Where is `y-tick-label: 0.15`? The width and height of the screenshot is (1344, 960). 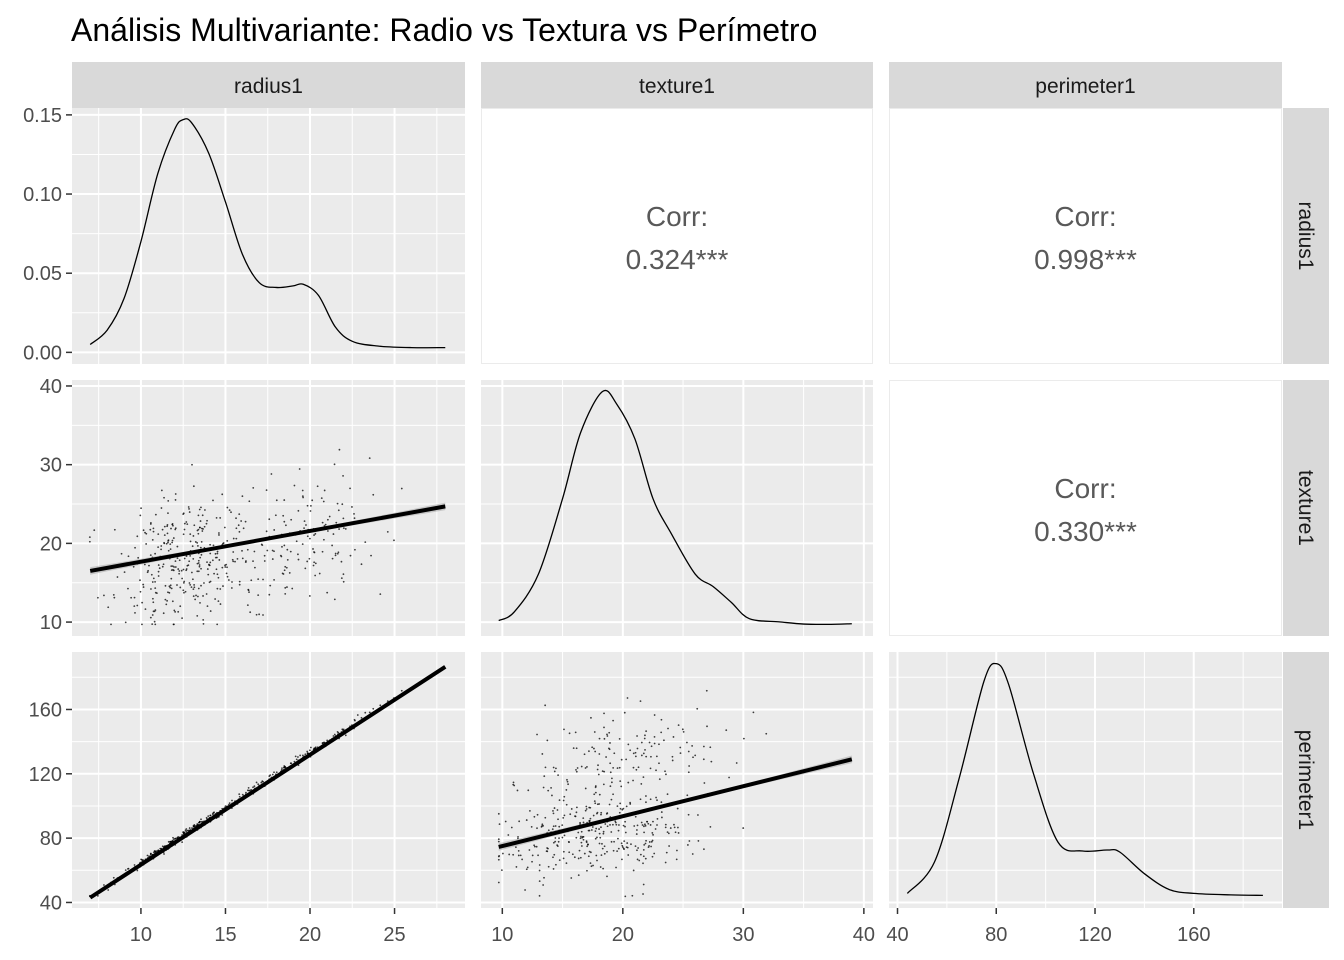 y-tick-label: 0.15 is located at coordinates (42, 116).